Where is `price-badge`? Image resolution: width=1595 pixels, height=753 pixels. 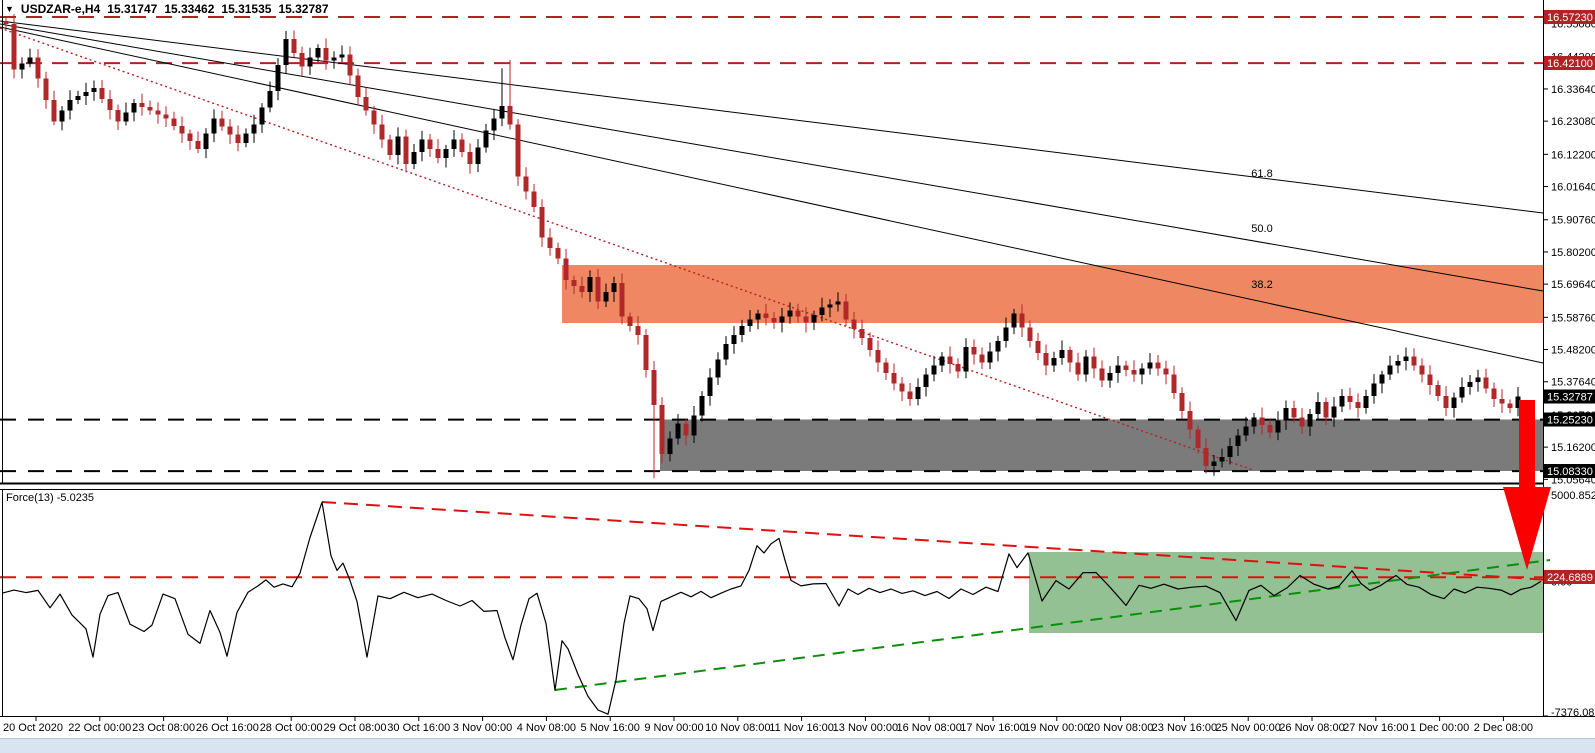 price-badge is located at coordinates (1569, 419).